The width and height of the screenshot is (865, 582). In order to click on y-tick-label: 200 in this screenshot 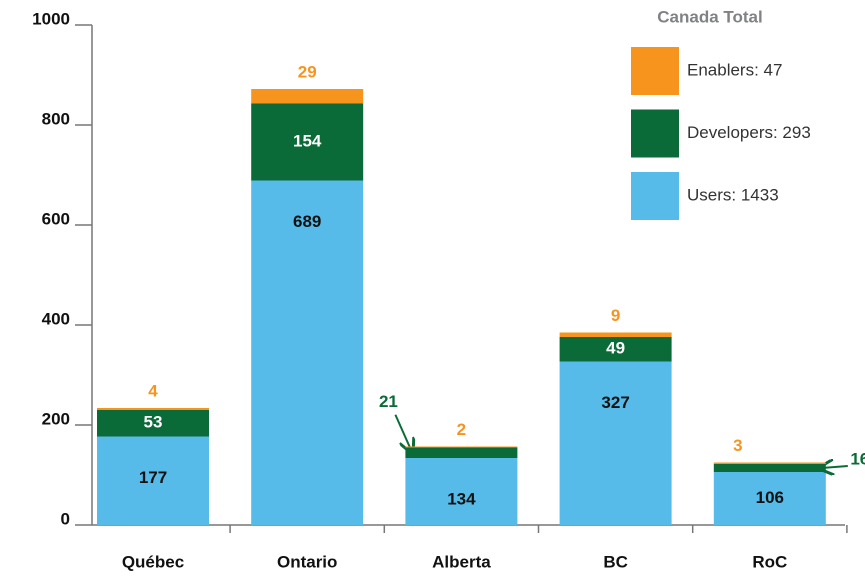, I will do `click(56, 418)`.